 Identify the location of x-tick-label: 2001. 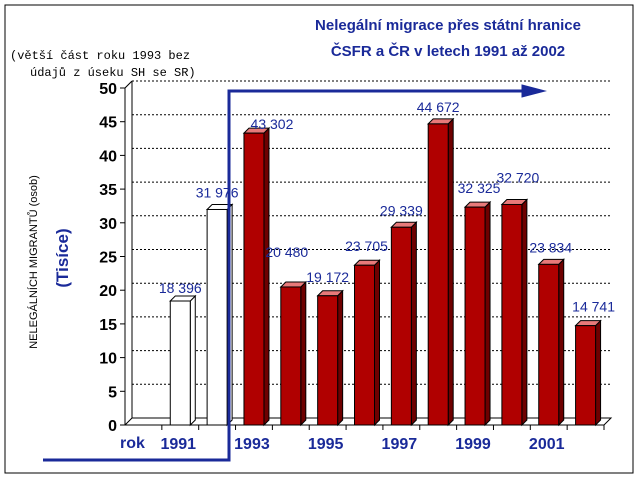
(547, 444).